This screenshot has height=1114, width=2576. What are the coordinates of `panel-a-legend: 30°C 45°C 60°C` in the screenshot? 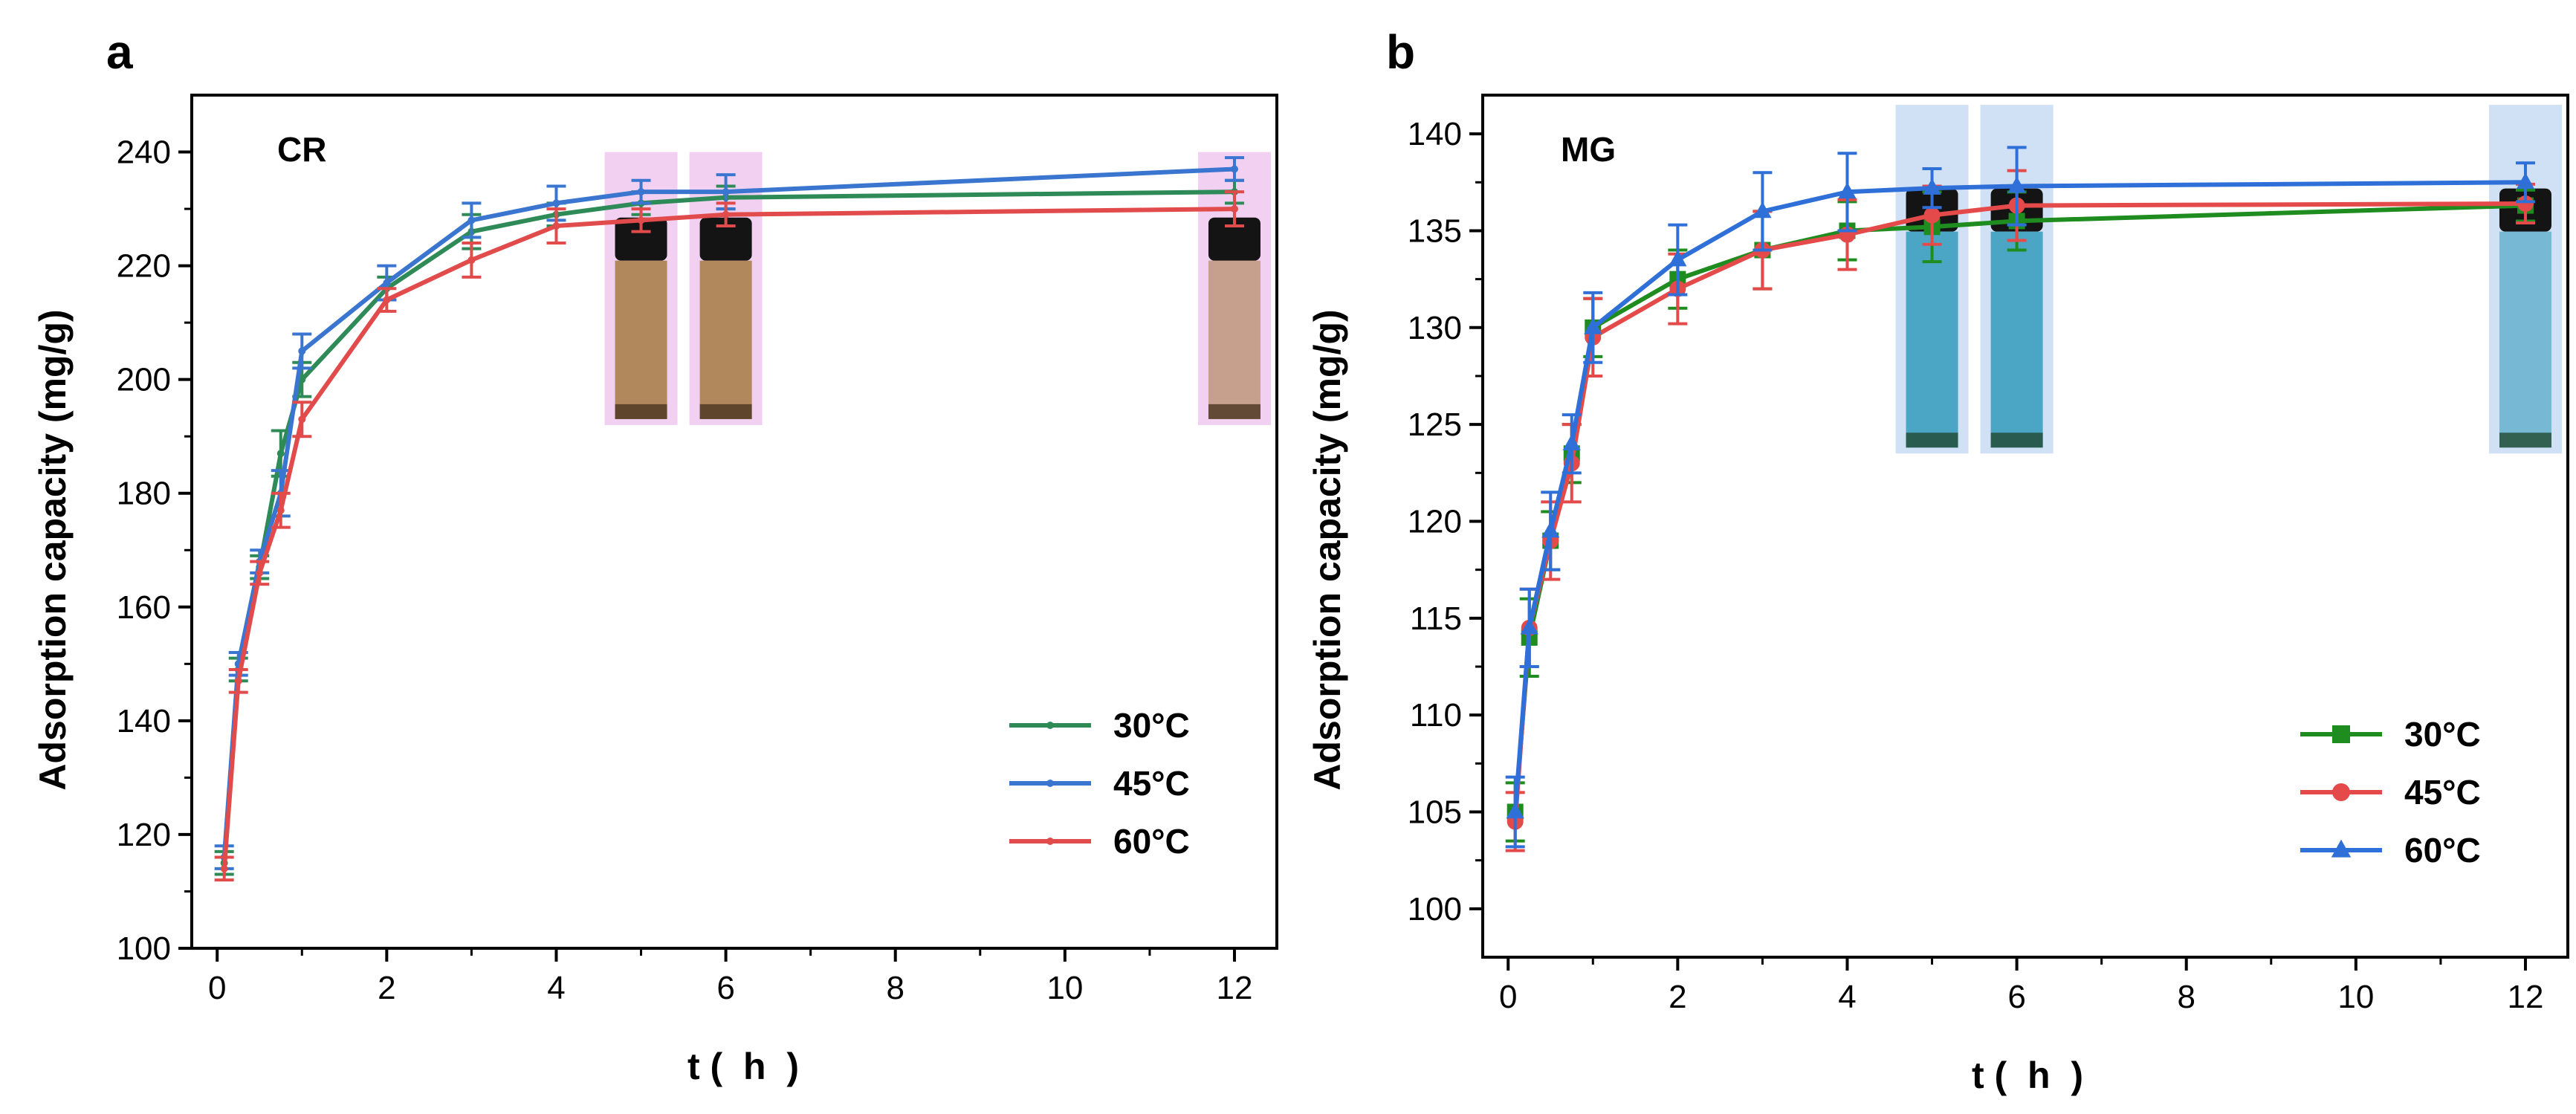 It's located at (1100, 783).